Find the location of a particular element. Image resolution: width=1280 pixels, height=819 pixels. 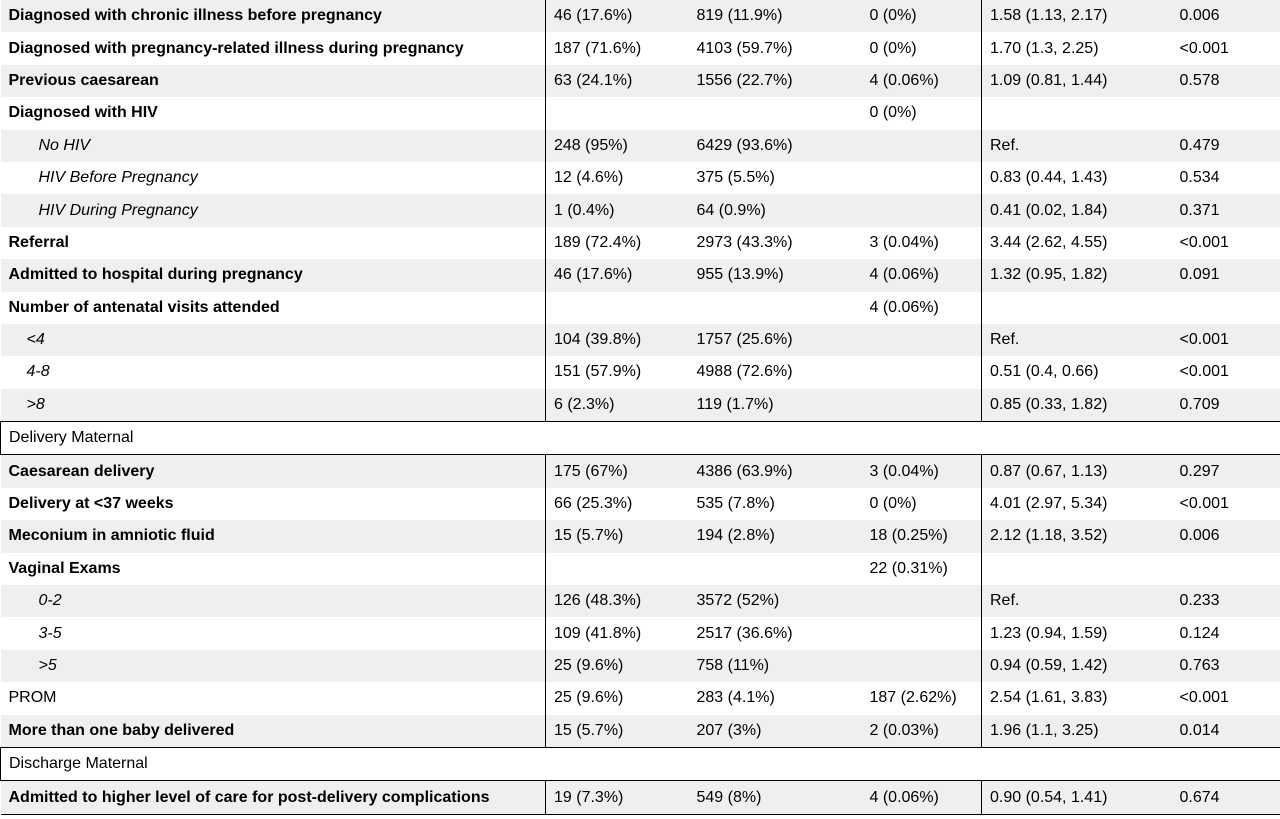

odds-ratio-cell is located at coordinates (1076, 307).